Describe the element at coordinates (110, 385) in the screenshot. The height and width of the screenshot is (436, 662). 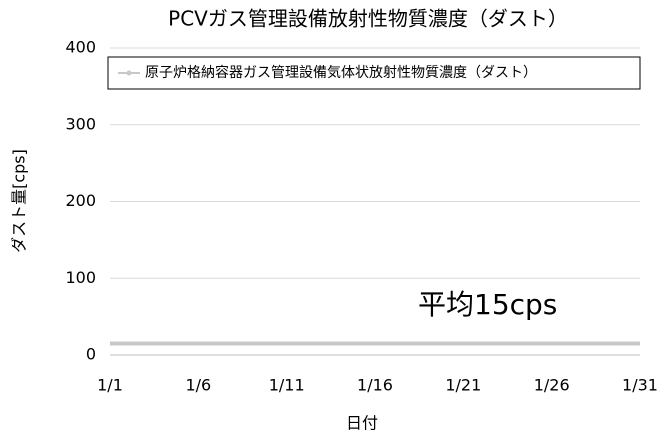
I see `x-tick-label: 1/1` at that location.